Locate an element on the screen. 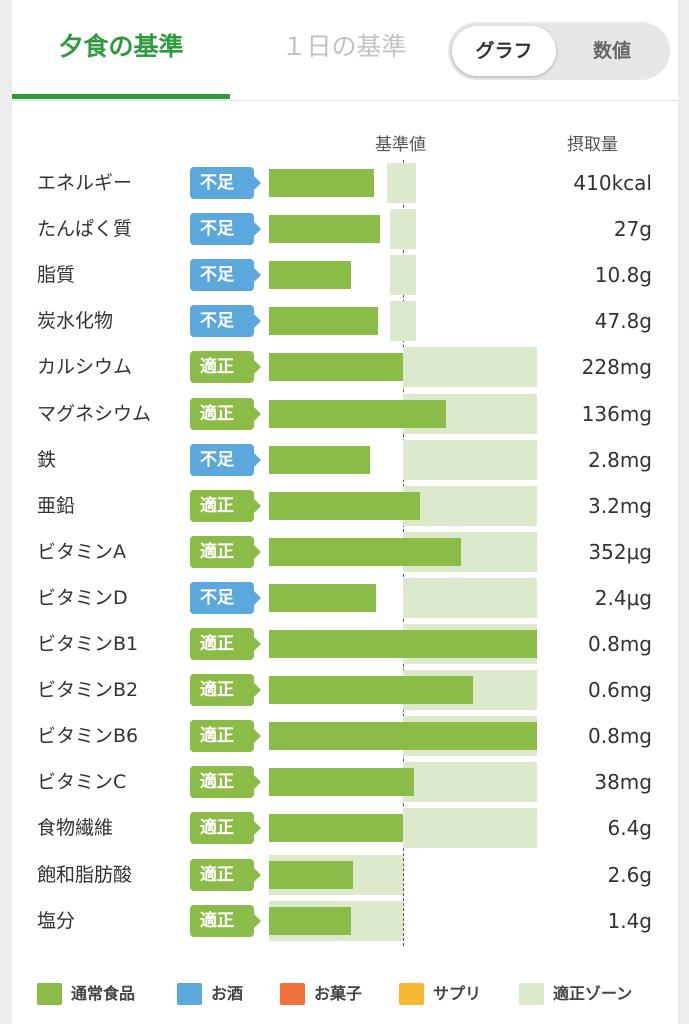 This screenshot has height=1024, width=689. nutrient-row: ビタミンD 不足 2.4μg is located at coordinates (345, 598).